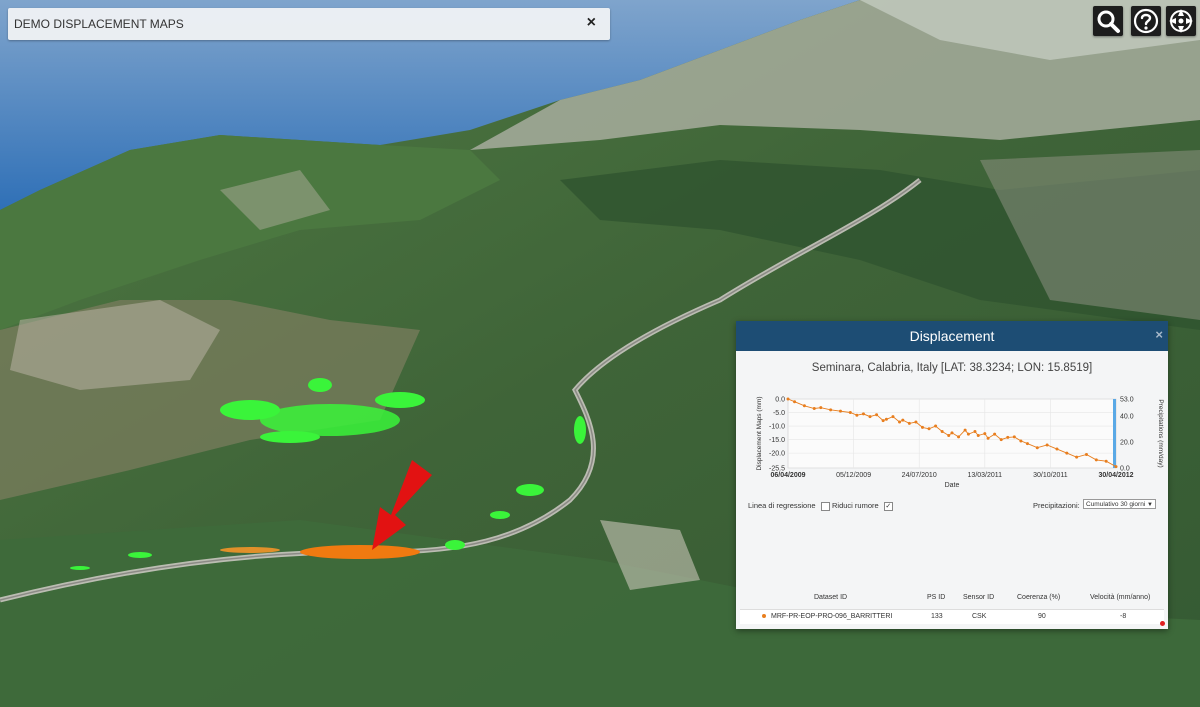 This screenshot has width=1200, height=707. What do you see at coordinates (1050, 475) in the screenshot?
I see `x-tick-label: 30/10/2011` at bounding box center [1050, 475].